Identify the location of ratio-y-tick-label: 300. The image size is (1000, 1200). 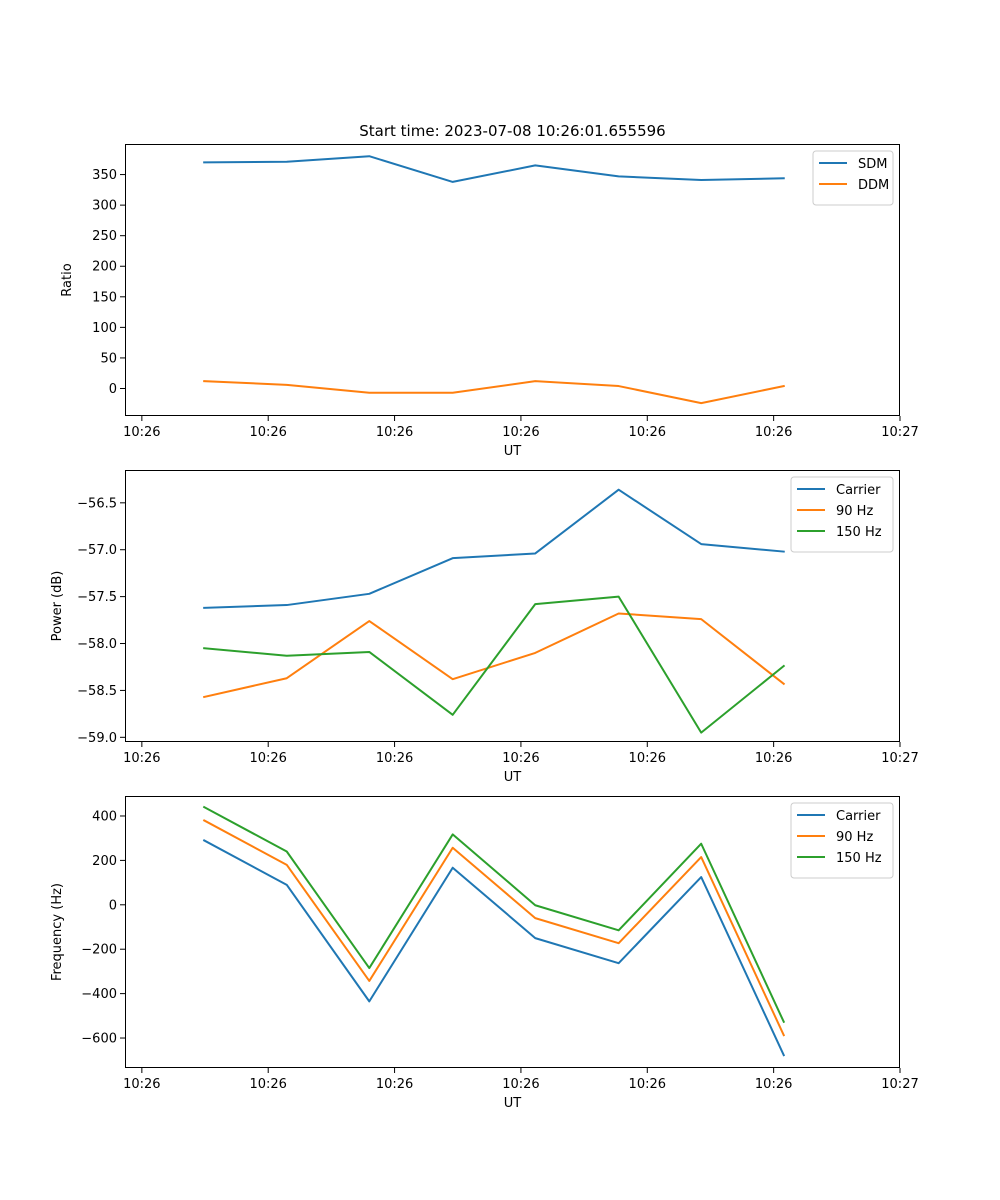
(104, 206).